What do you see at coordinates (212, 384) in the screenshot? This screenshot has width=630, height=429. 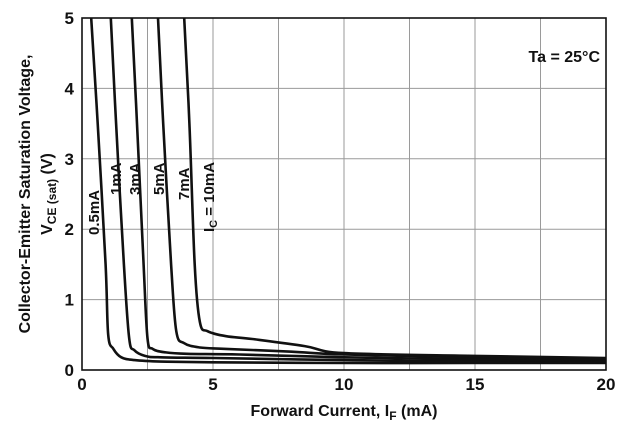 I see `x-tick-label: 5` at bounding box center [212, 384].